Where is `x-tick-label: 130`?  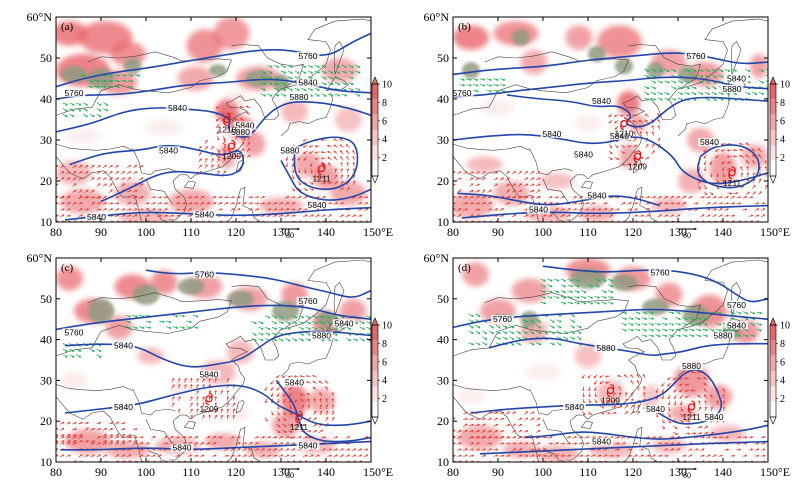
x-tick-label: 130 is located at coordinates (281, 232).